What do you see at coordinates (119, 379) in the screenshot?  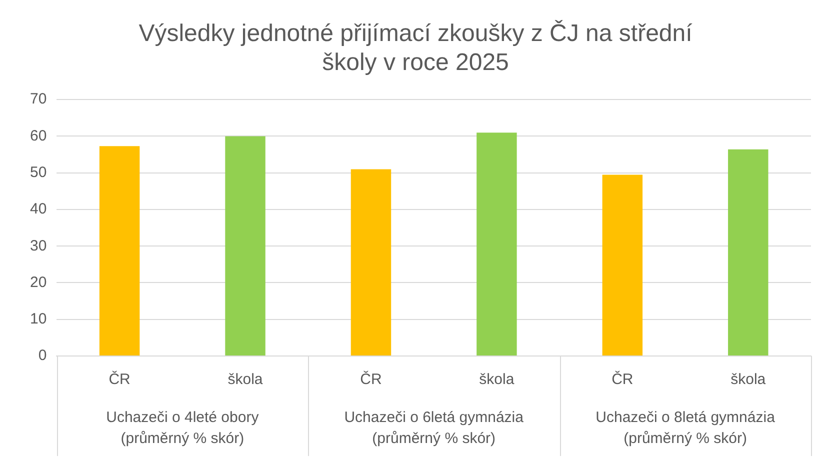 I see `series-label: ČR` at bounding box center [119, 379].